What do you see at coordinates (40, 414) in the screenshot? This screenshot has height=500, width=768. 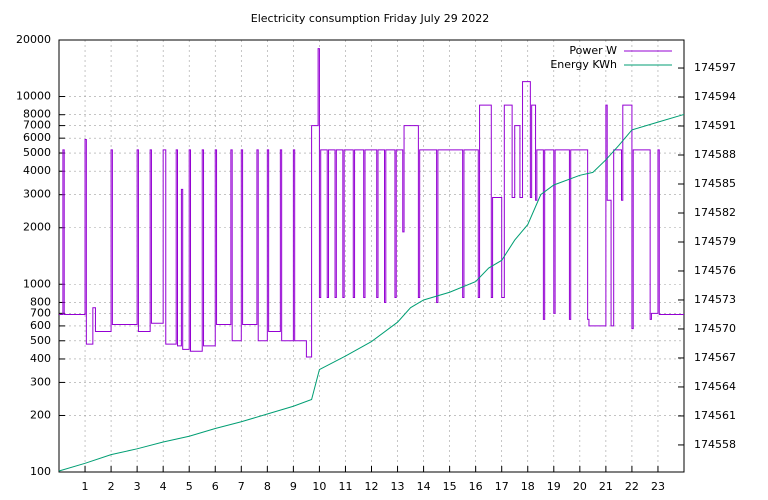 I see `y-tick-label: 200` at bounding box center [40, 414].